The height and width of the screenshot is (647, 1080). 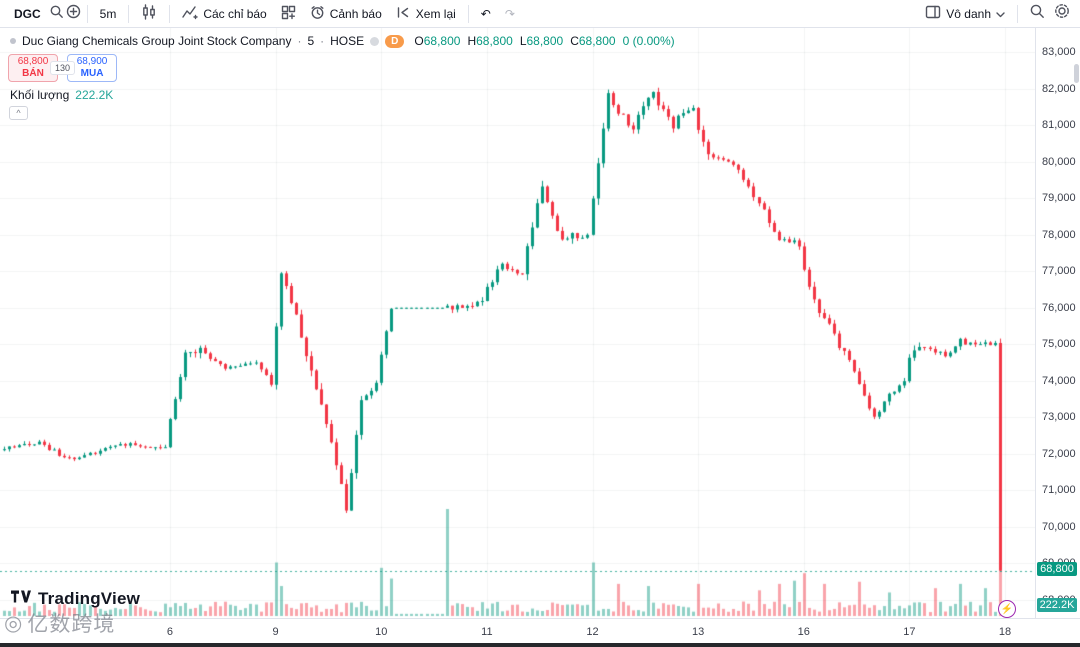 I want to click on interval-label: 5m, so click(x=108, y=13).